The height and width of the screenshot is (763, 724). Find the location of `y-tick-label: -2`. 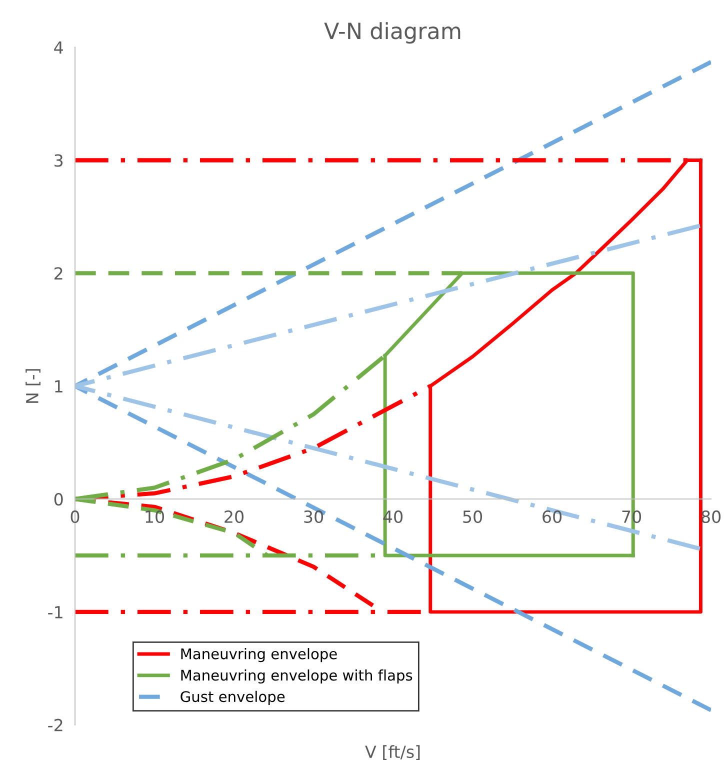

y-tick-label: -2 is located at coordinates (55, 725).